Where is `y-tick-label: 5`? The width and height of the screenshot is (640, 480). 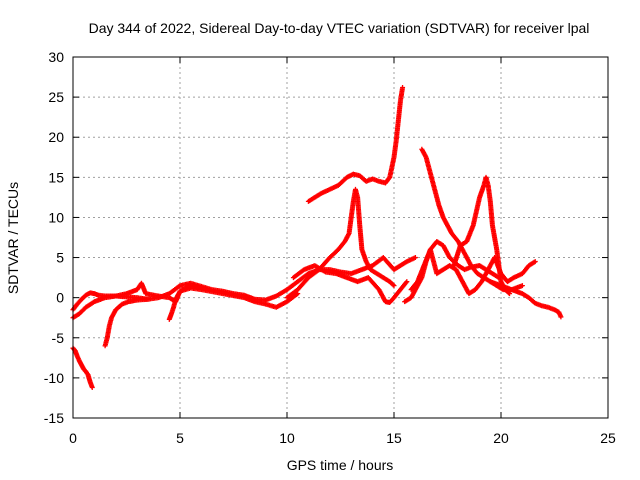
y-tick-label: 5 is located at coordinates (60, 258).